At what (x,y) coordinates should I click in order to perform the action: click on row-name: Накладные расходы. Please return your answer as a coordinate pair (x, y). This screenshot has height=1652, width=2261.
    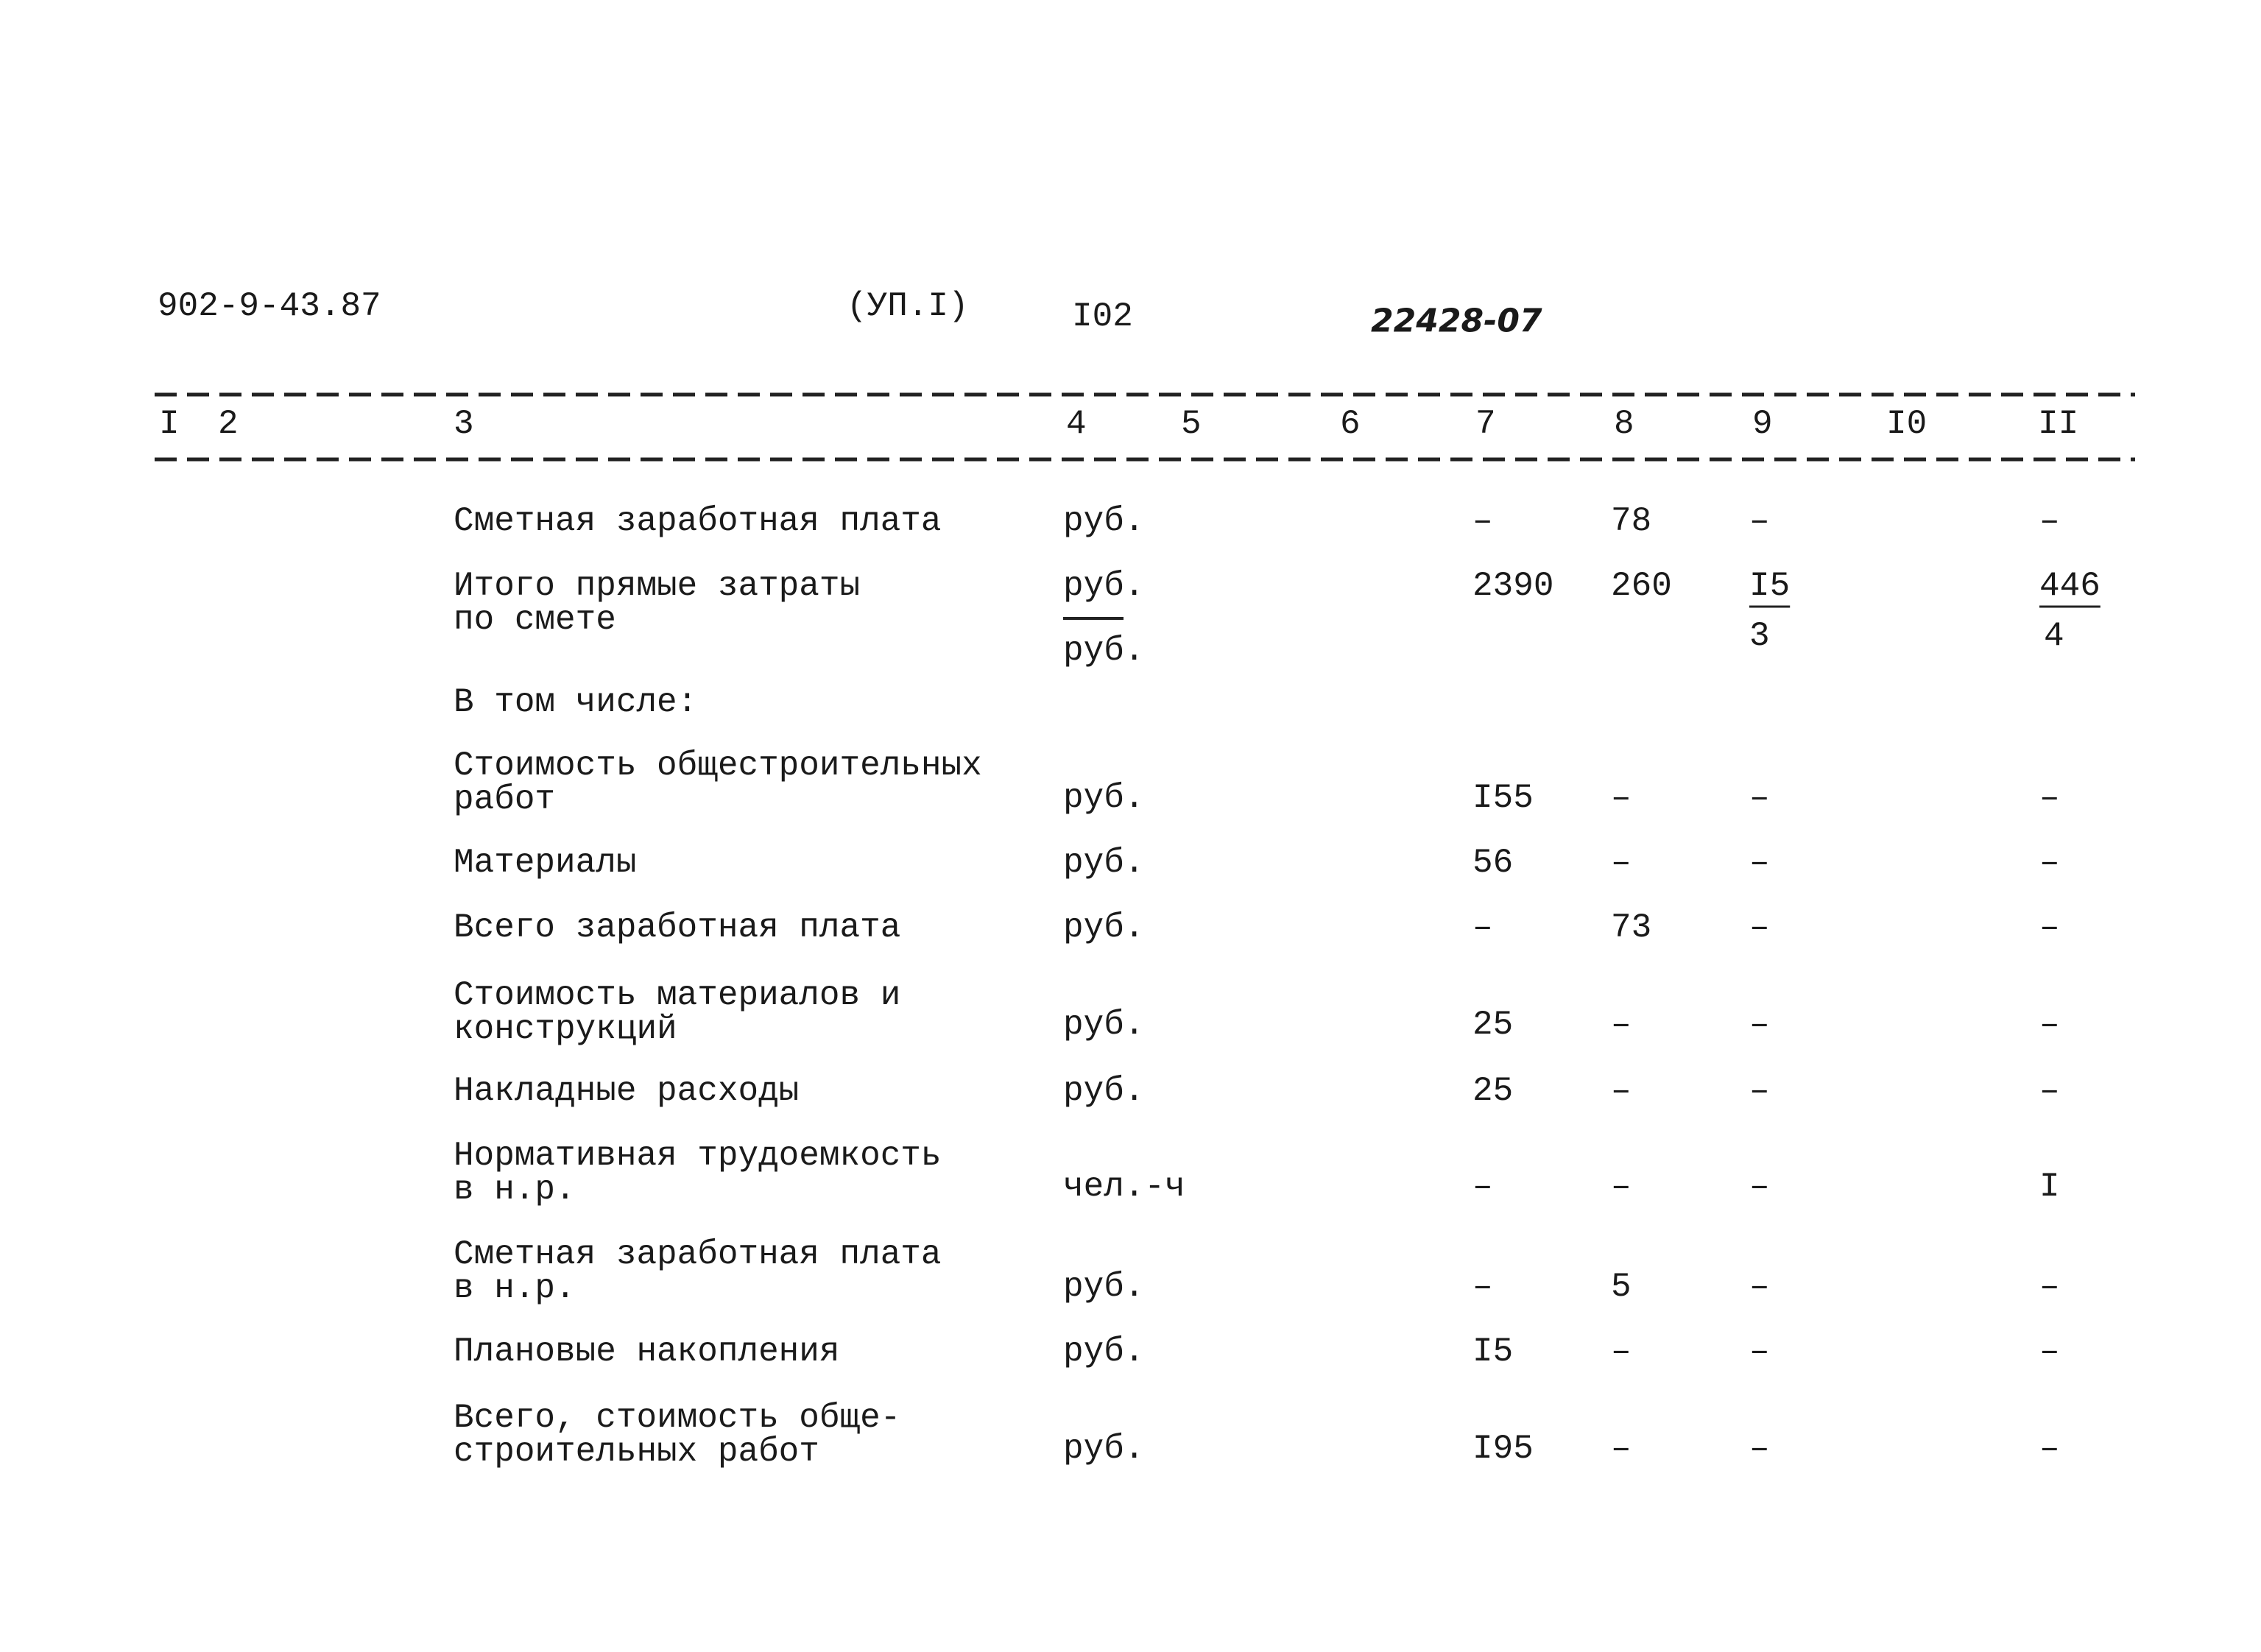
    Looking at the image, I should click on (626, 1091).